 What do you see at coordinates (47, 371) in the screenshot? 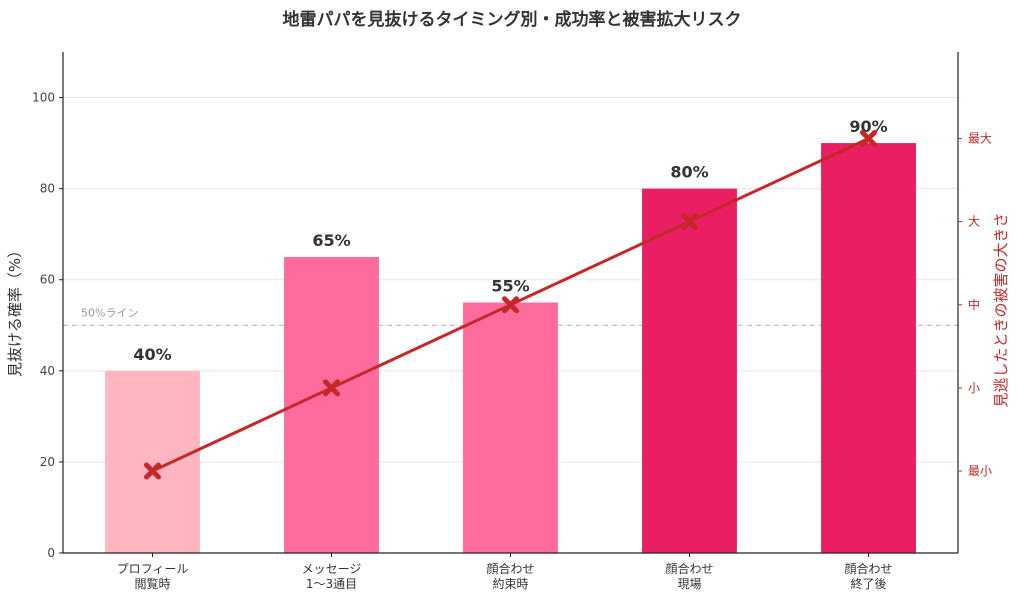
I see `y-tick-label: 40` at bounding box center [47, 371].